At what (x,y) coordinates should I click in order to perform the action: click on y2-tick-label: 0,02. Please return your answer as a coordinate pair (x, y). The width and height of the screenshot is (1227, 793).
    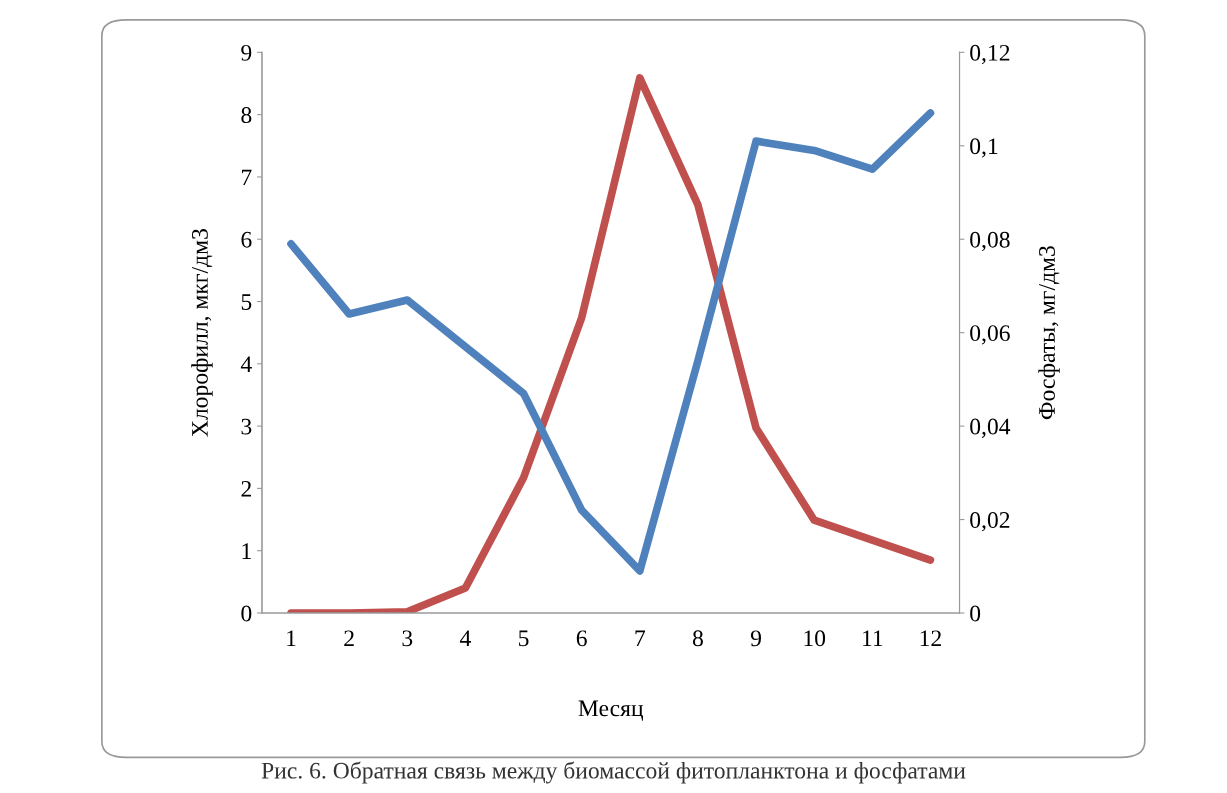
    Looking at the image, I should click on (990, 522).